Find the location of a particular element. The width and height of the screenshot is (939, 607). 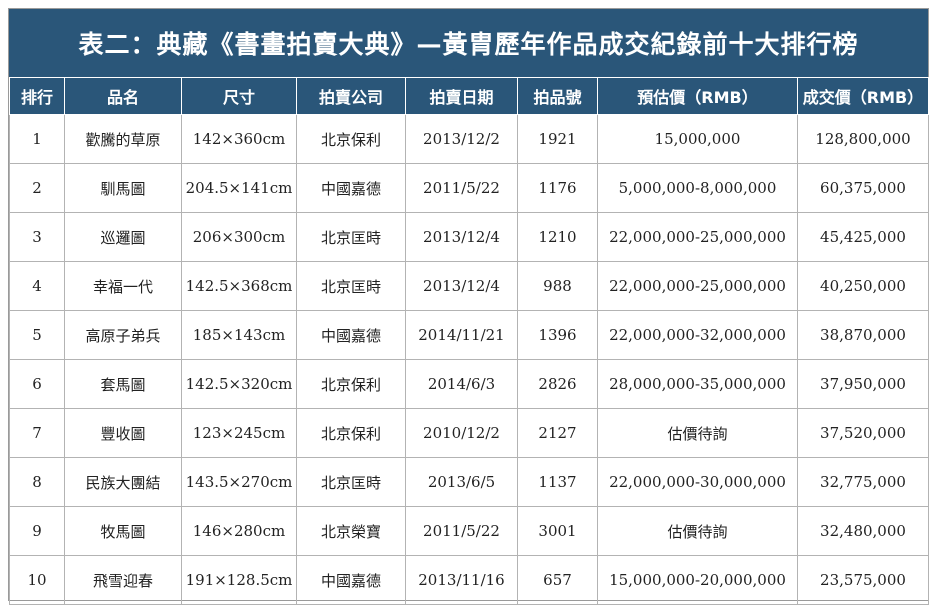

cell-date: 2010/12/2 is located at coordinates (461, 433).